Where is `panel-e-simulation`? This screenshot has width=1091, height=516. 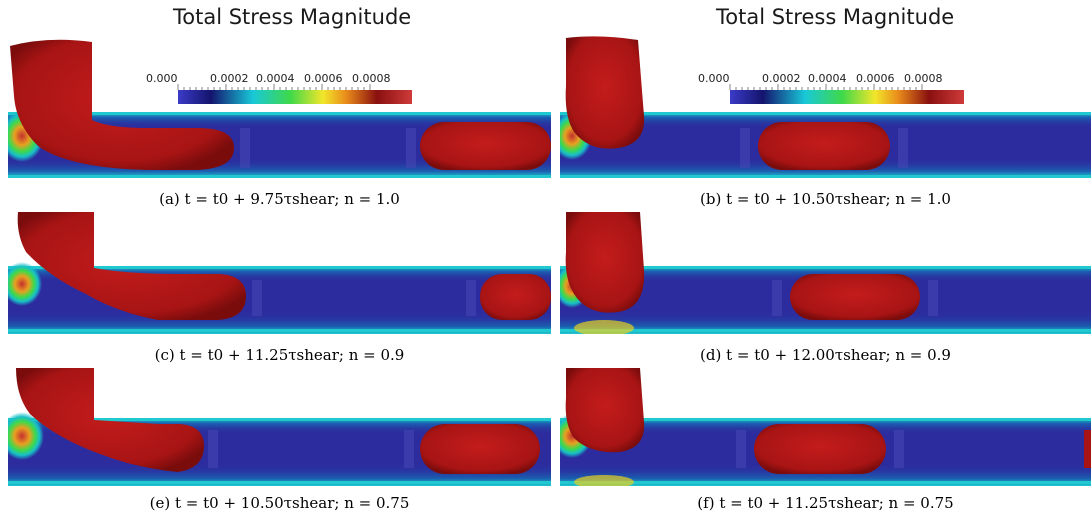 panel-e-simulation is located at coordinates (279, 427).